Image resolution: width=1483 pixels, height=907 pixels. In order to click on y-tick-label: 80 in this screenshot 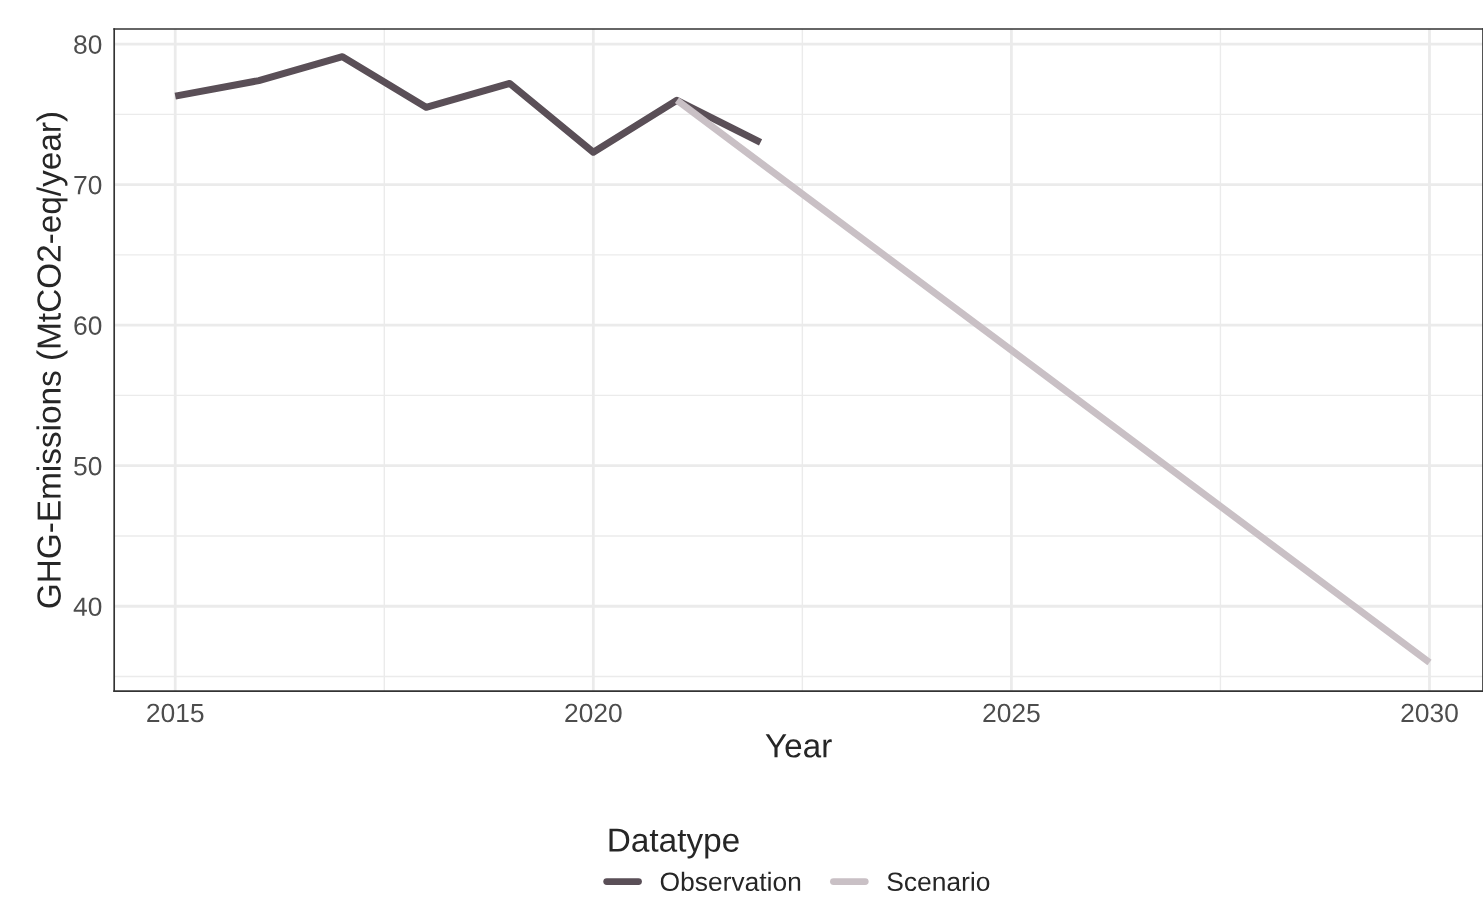, I will do `click(88, 44)`.